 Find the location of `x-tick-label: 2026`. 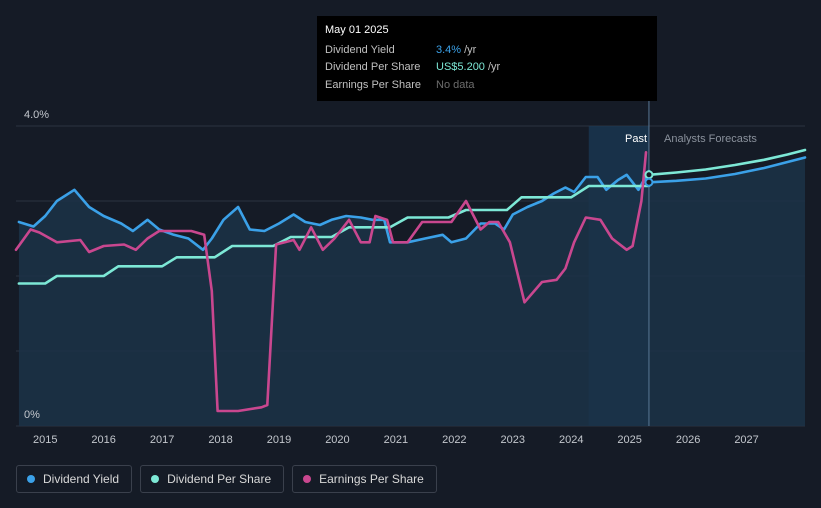

x-tick-label: 2026 is located at coordinates (688, 440).